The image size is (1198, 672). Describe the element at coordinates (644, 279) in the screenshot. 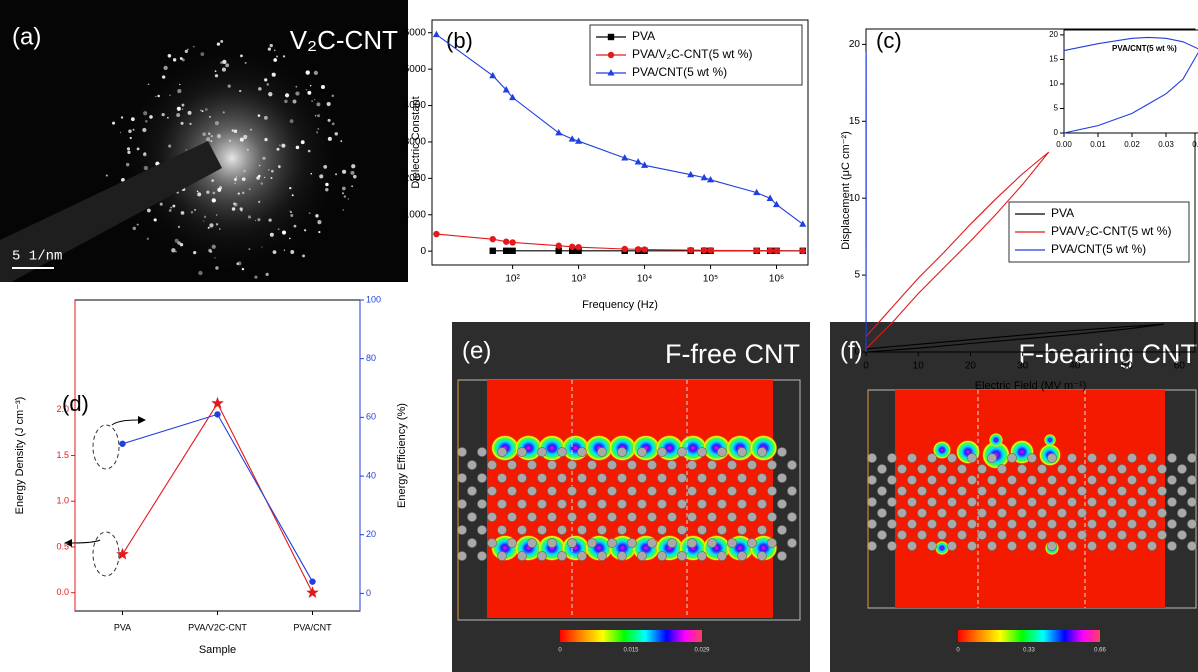

I see `x-tick-label: 10⁴` at that location.